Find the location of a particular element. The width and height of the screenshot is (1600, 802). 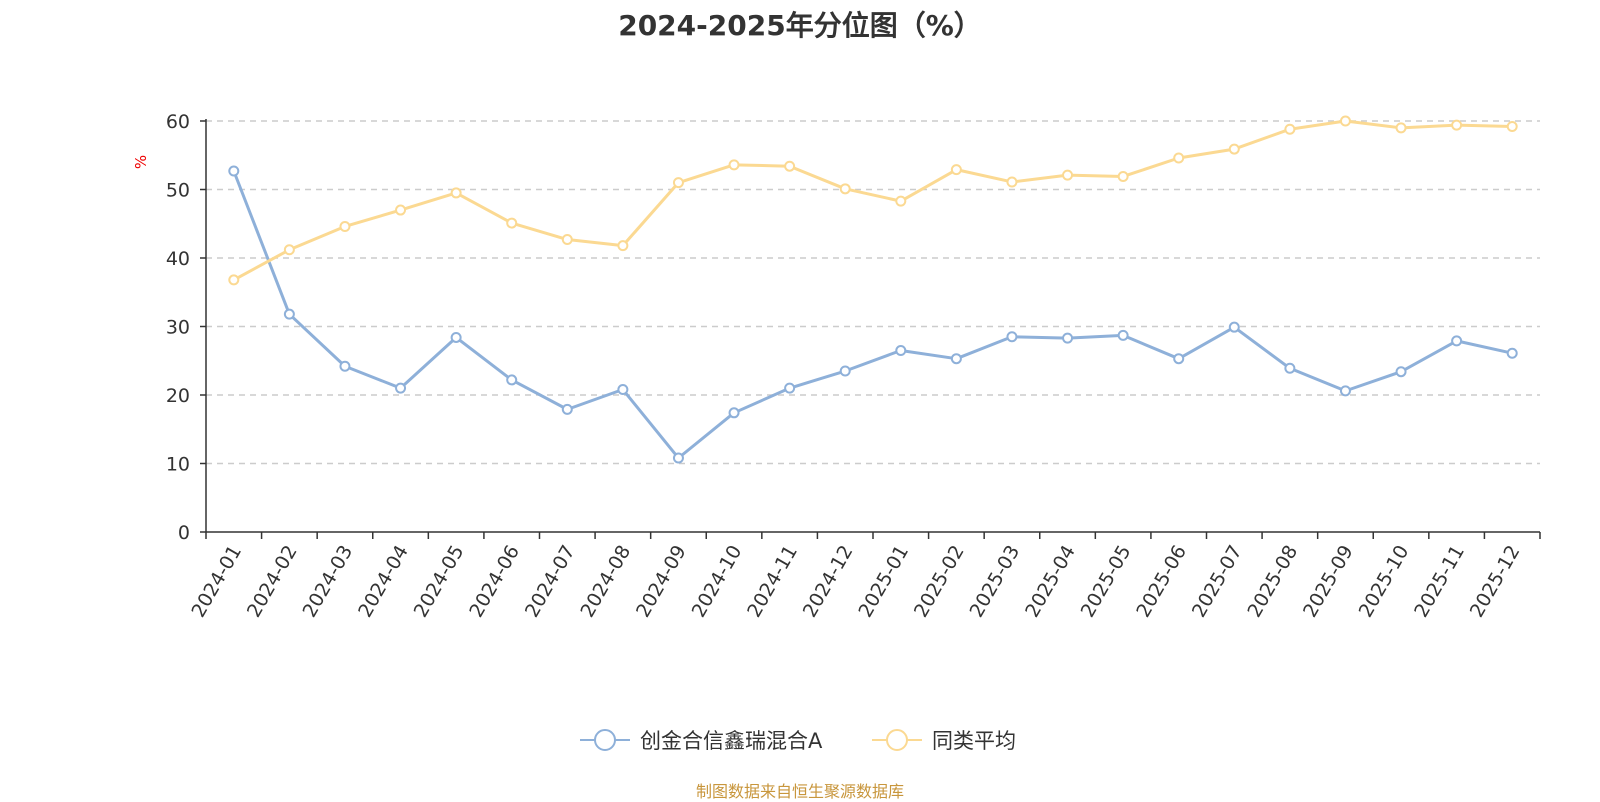

x-tick-label: 2024-07 is located at coordinates (550, 582).